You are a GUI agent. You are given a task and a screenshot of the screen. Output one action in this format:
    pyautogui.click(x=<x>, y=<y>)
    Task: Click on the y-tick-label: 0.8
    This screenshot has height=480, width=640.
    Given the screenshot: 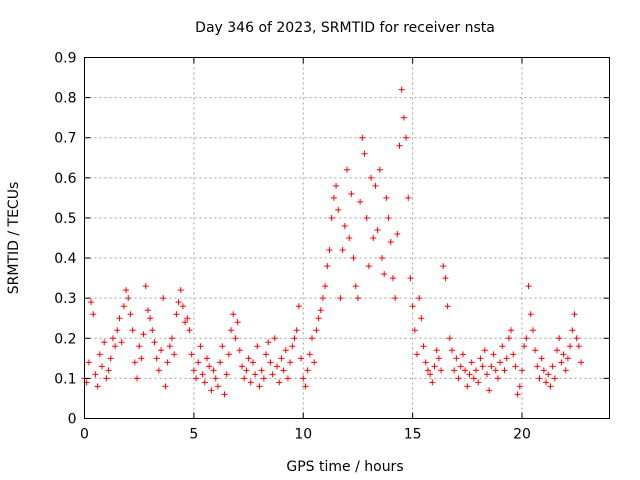 What is the action you would take?
    pyautogui.click(x=65, y=99)
    